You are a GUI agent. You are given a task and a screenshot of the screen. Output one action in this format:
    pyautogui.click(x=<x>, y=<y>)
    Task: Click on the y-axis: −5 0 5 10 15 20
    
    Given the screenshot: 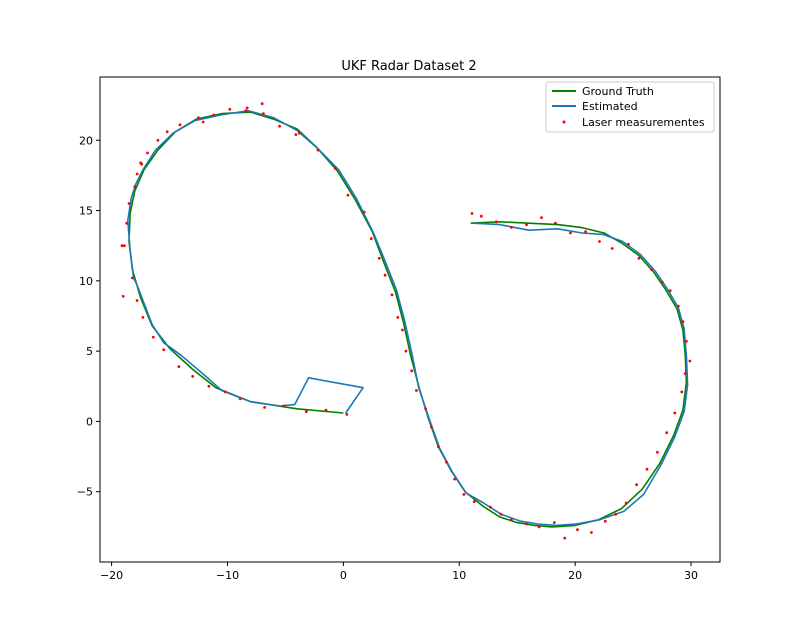 What is the action you would take?
    pyautogui.click(x=88, y=316)
    